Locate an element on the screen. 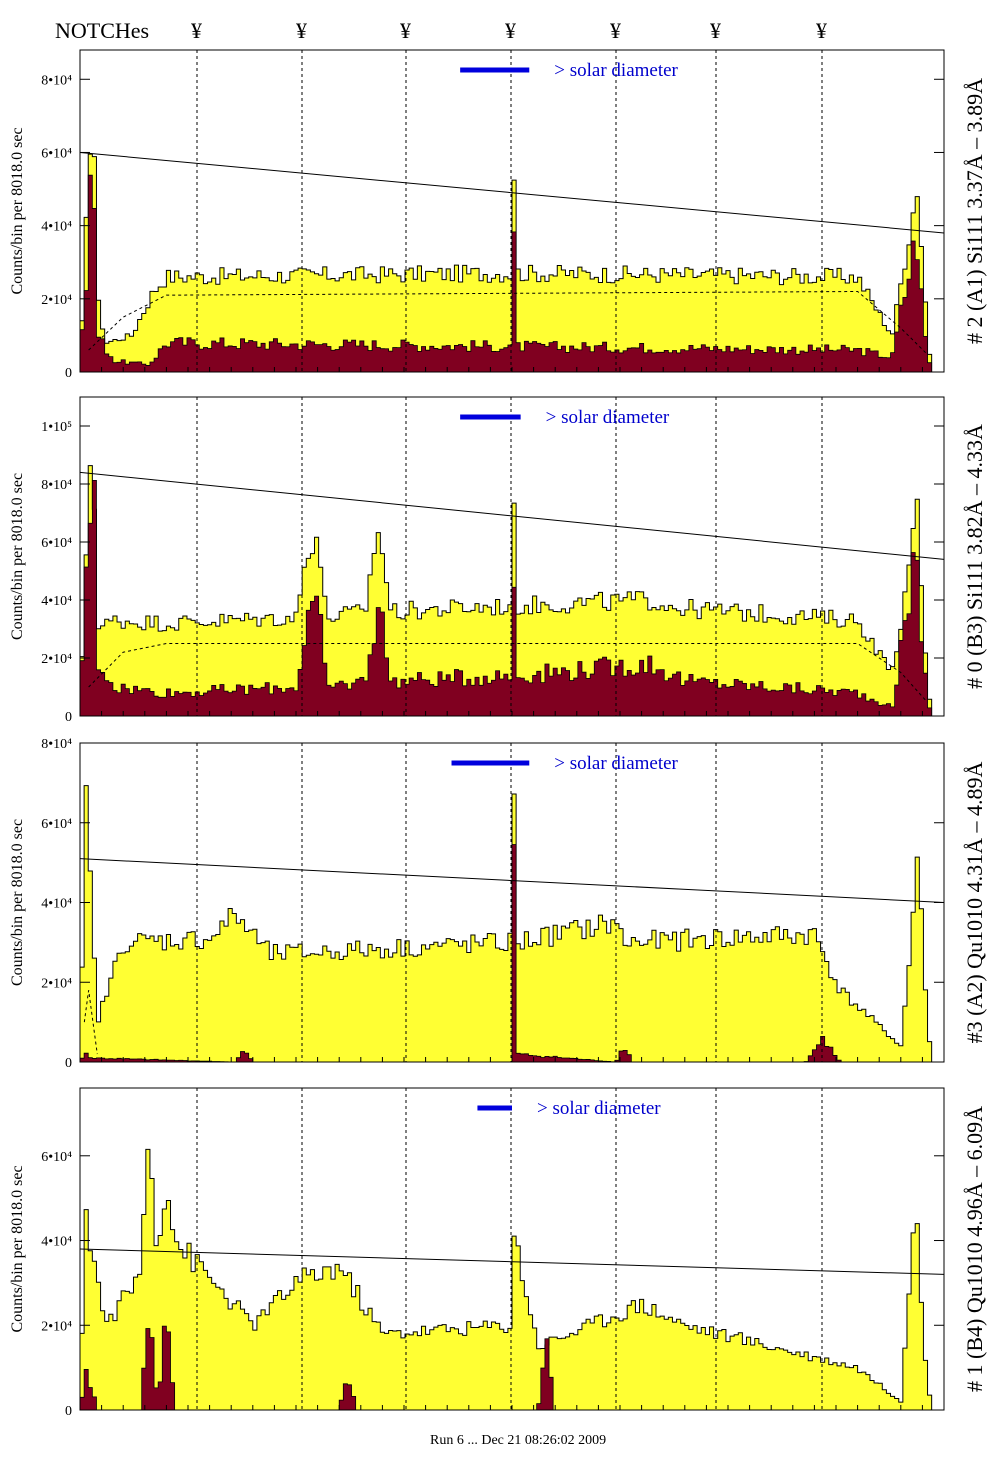  notch-symbol-5: ¥ is located at coordinates (615, 30).